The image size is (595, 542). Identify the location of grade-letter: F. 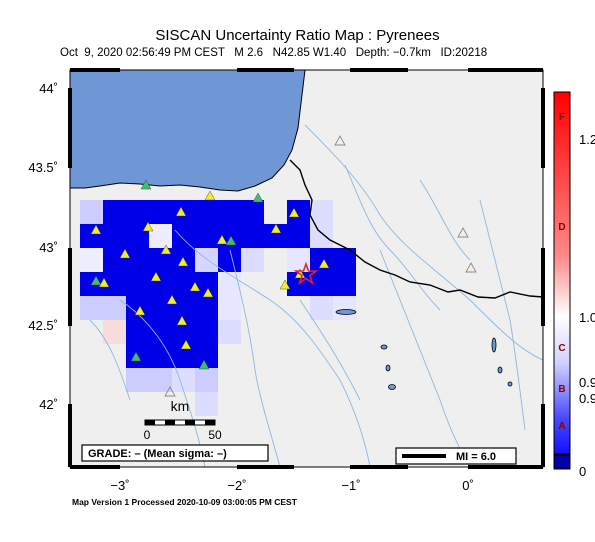
(562, 117).